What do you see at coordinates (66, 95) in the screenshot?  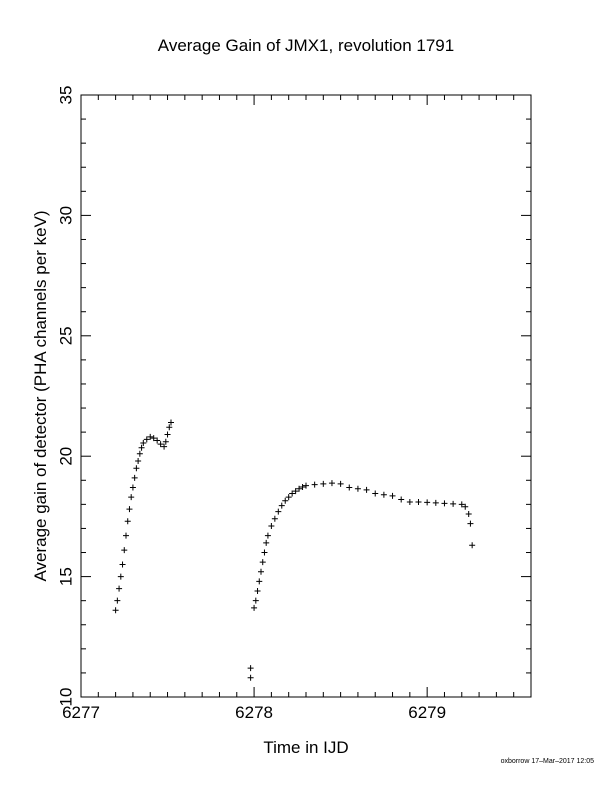 I see `y-tick-label: 35` at bounding box center [66, 95].